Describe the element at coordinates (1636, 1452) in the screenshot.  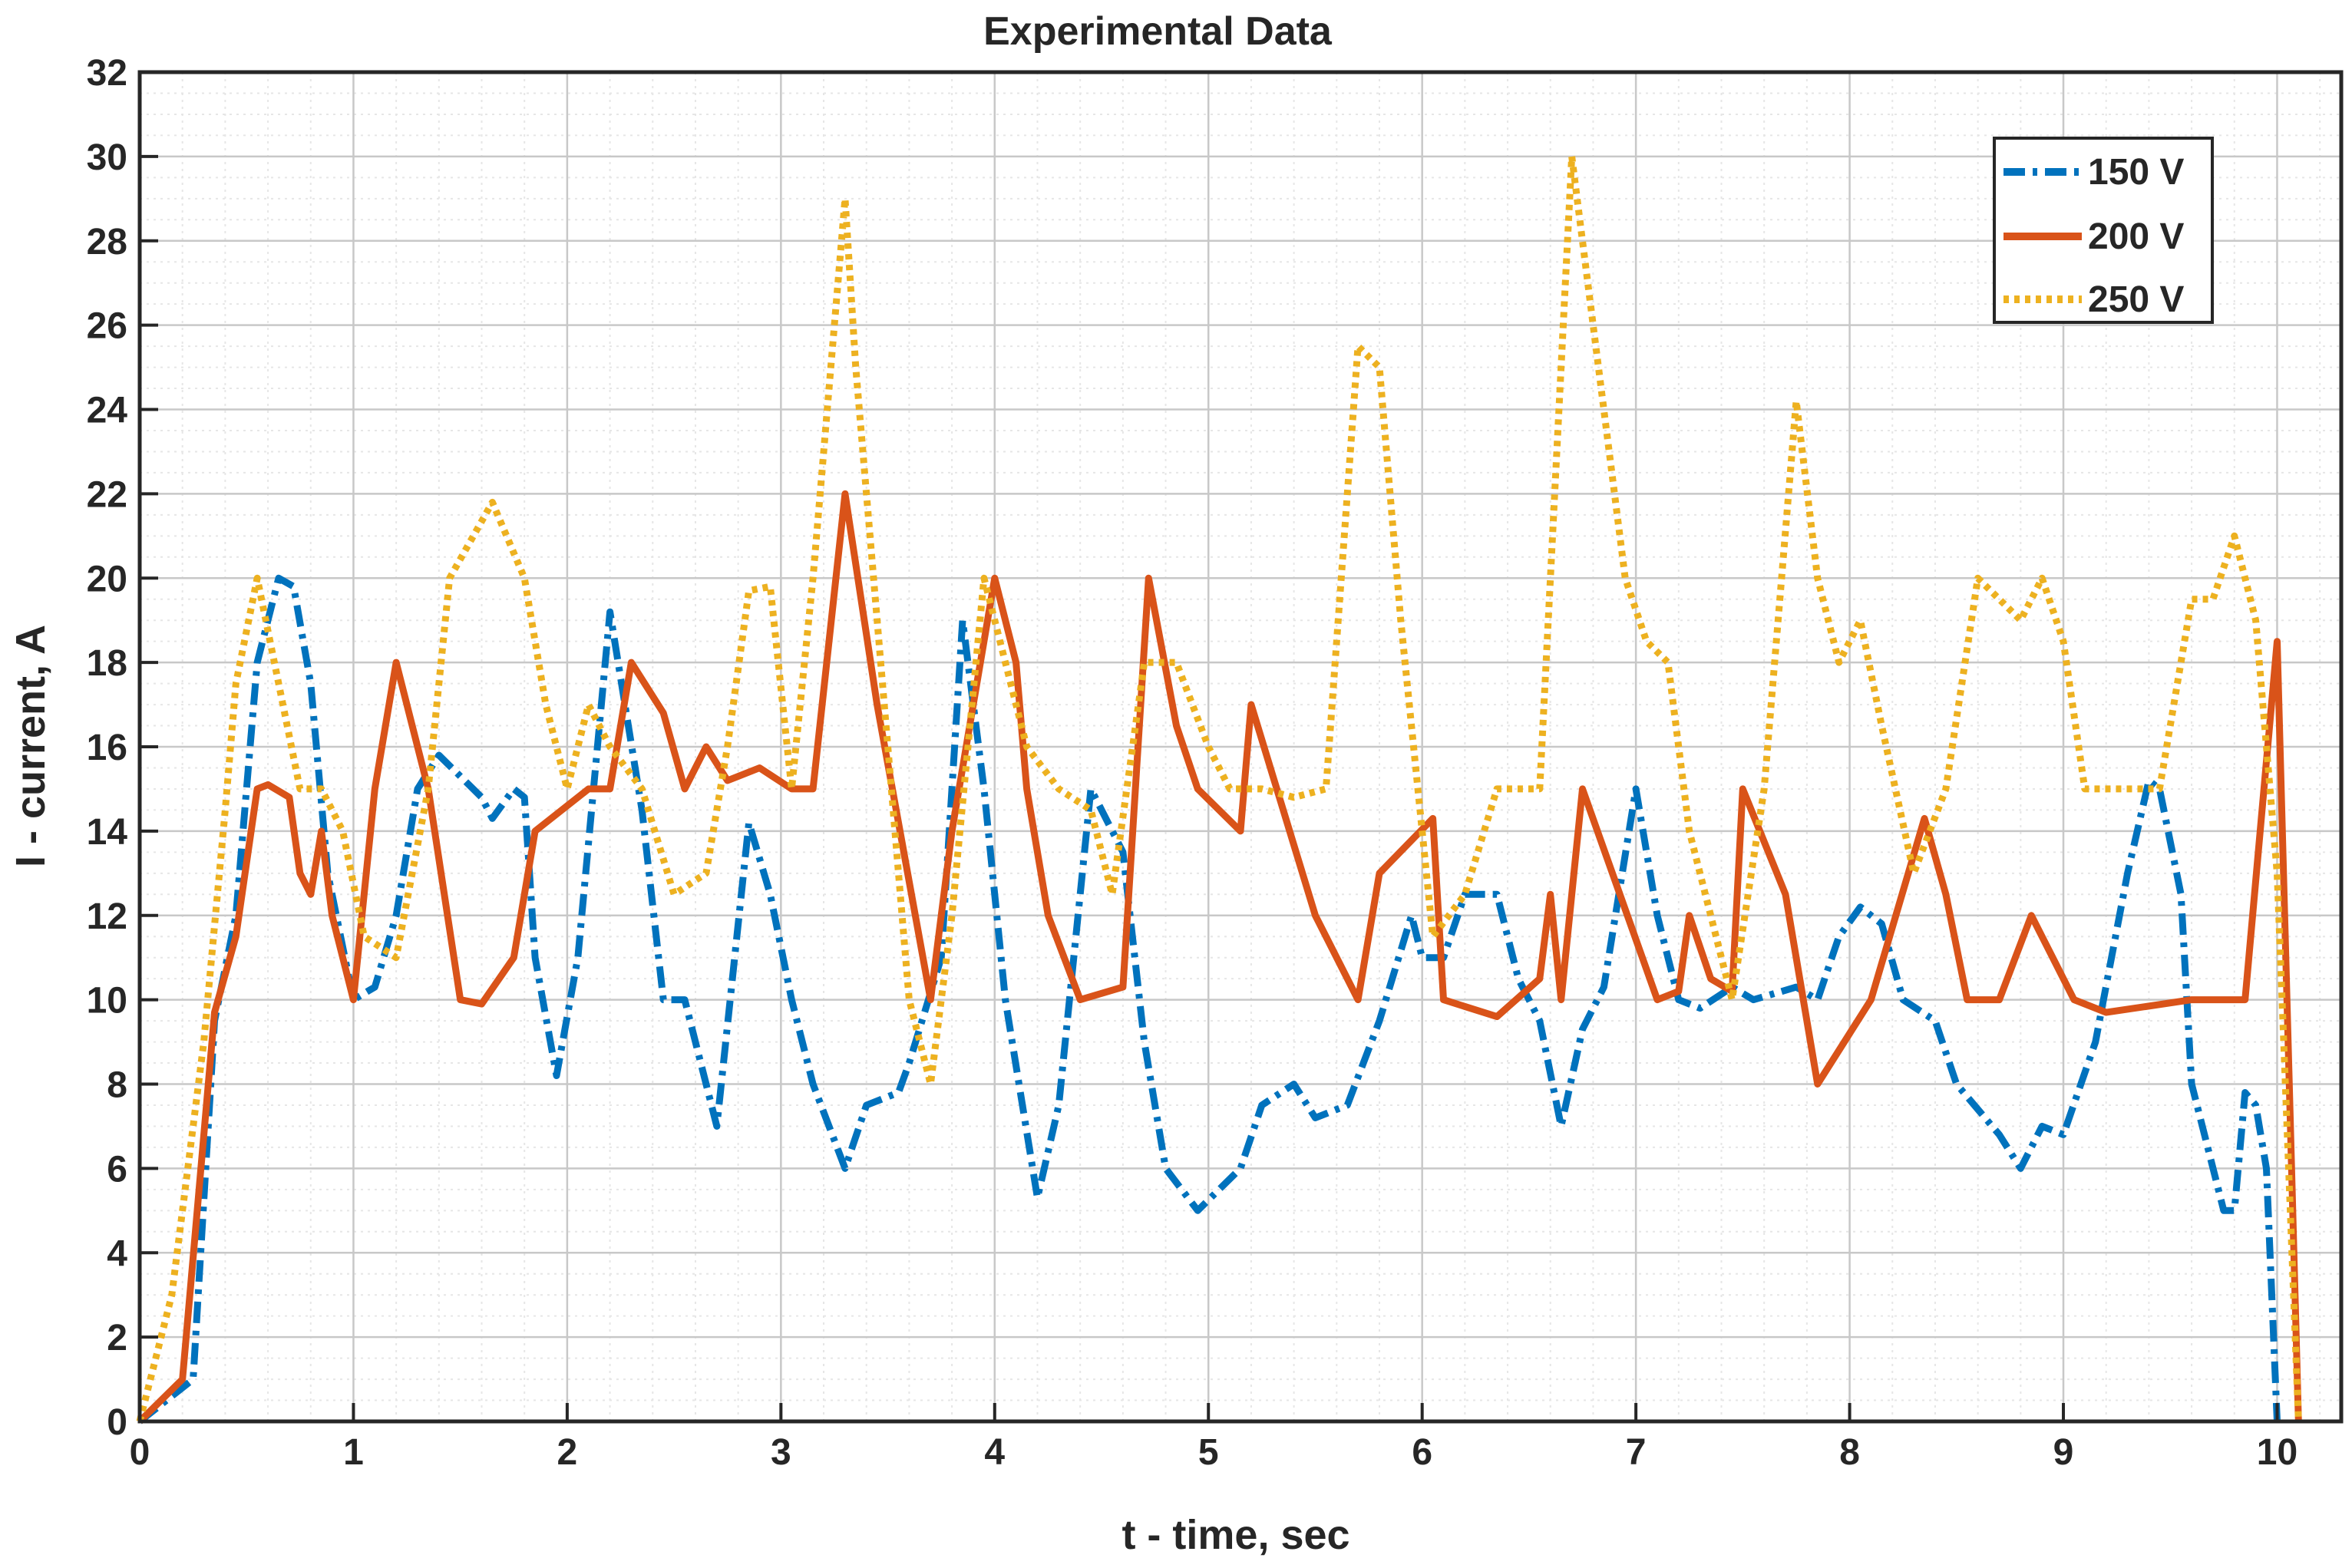
I see `x-tick-label: 7` at that location.